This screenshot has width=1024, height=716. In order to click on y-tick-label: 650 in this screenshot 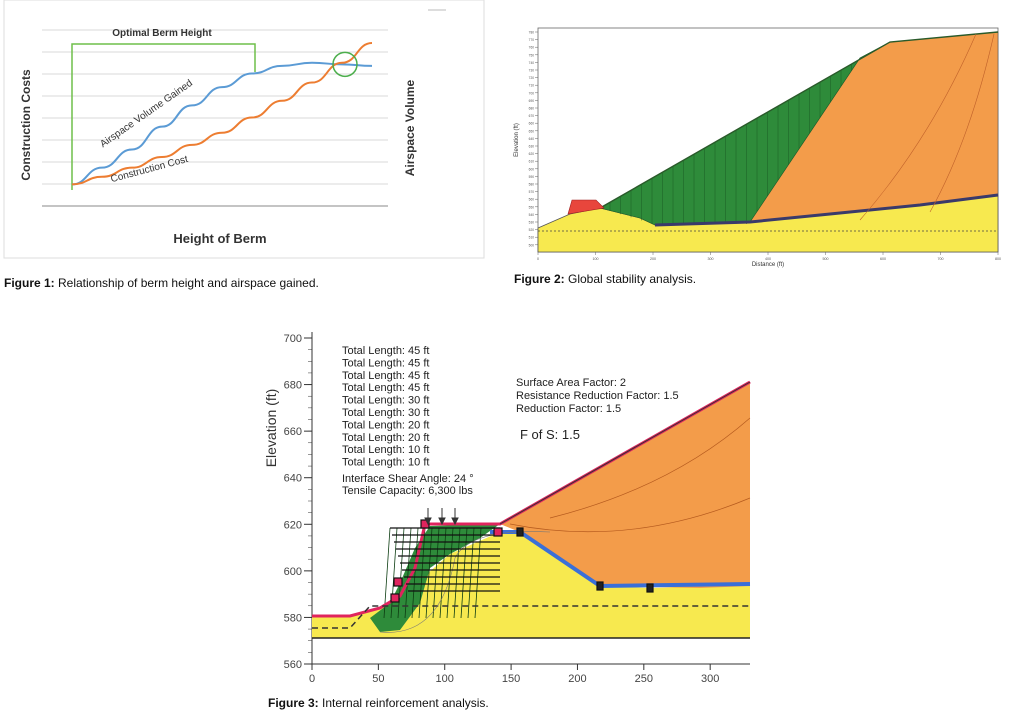, I will do `click(532, 131)`.